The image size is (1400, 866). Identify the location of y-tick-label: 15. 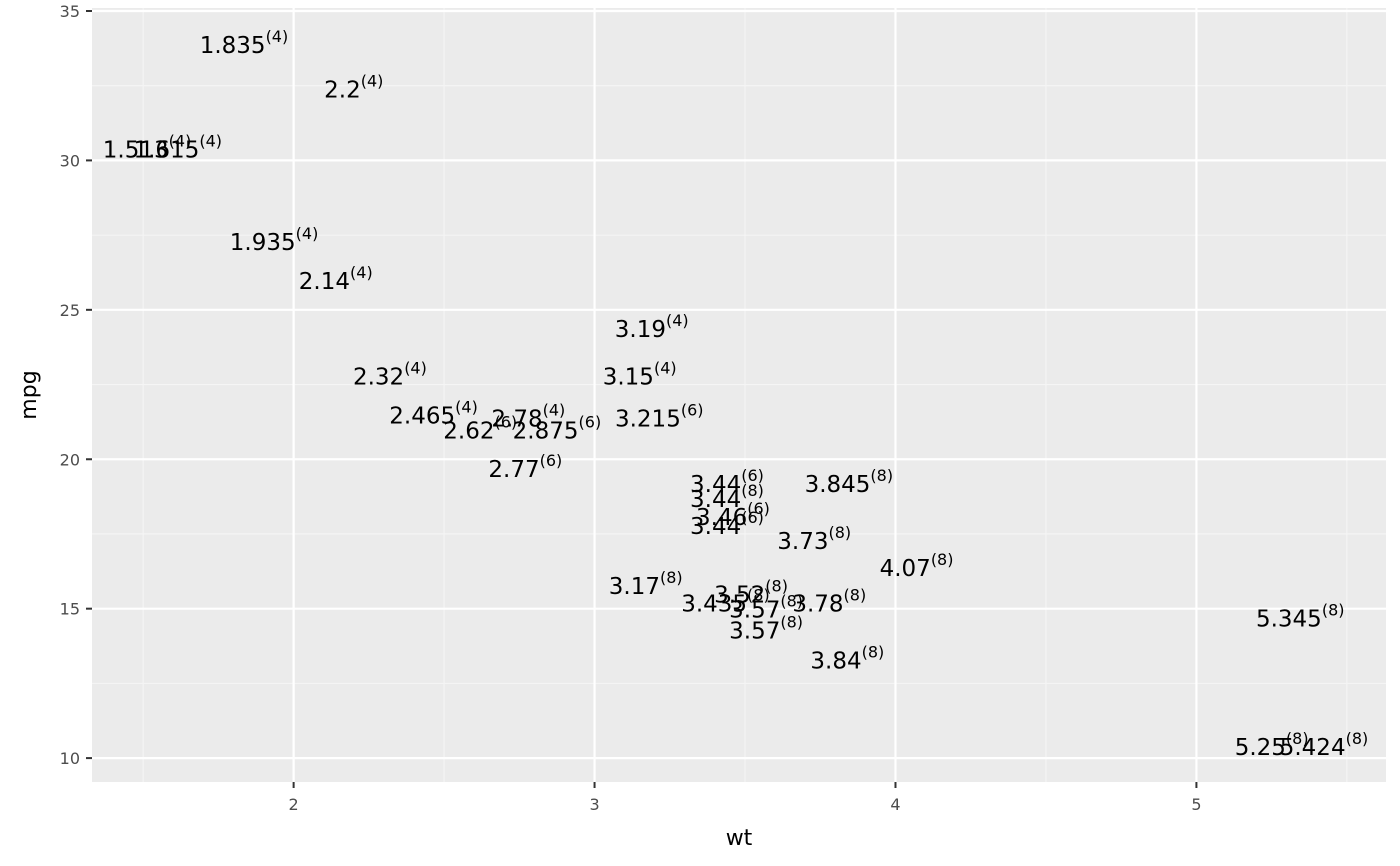
(70, 609).